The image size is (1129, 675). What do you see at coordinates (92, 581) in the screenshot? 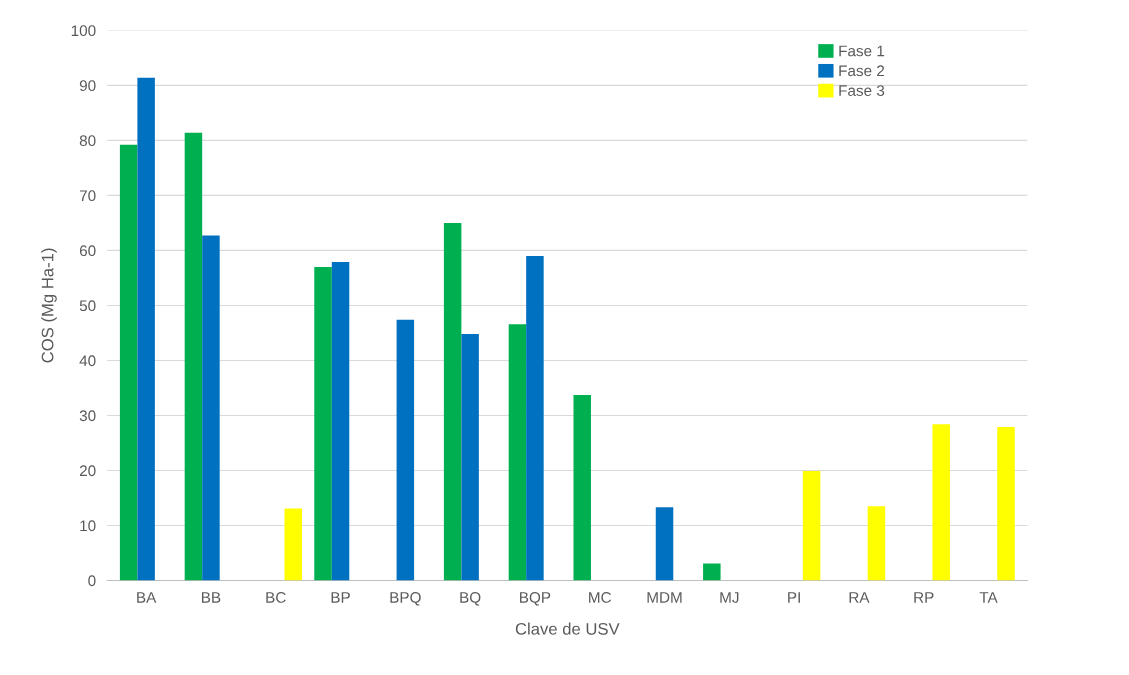
I see `y-tick-label: 0` at bounding box center [92, 581].